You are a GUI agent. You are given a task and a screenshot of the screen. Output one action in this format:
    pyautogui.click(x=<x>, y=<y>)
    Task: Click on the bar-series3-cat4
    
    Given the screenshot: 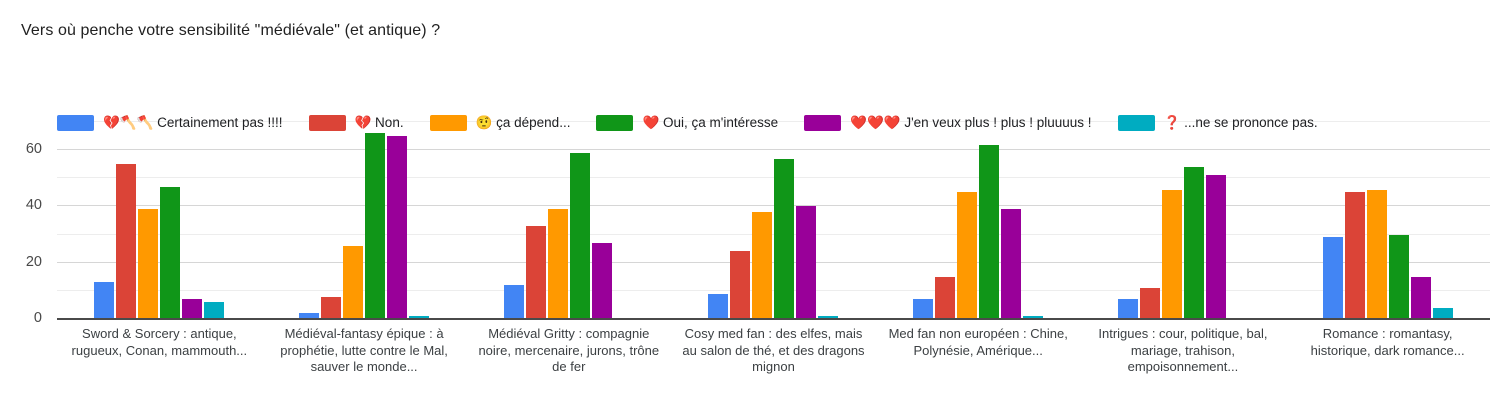 What is the action you would take?
    pyautogui.click(x=989, y=231)
    